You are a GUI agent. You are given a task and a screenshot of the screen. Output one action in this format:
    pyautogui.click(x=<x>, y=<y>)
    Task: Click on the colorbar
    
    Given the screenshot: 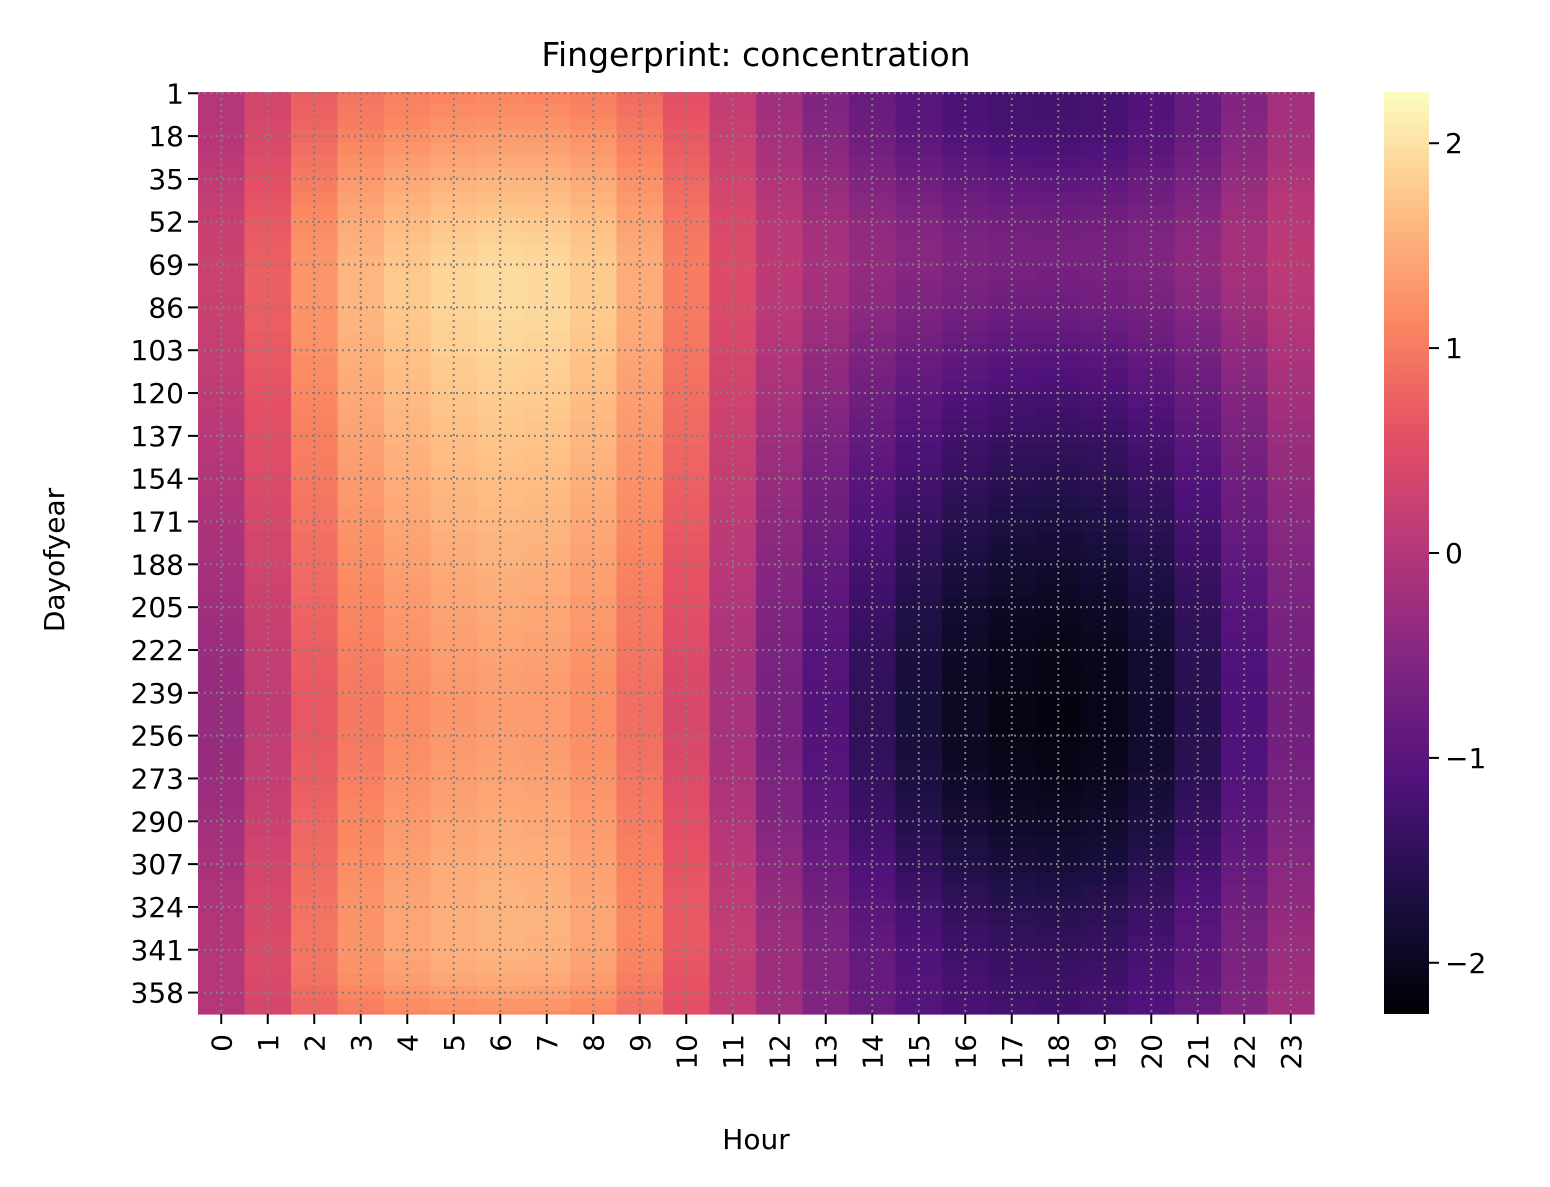 What is the action you would take?
    pyautogui.click(x=1406, y=553)
    